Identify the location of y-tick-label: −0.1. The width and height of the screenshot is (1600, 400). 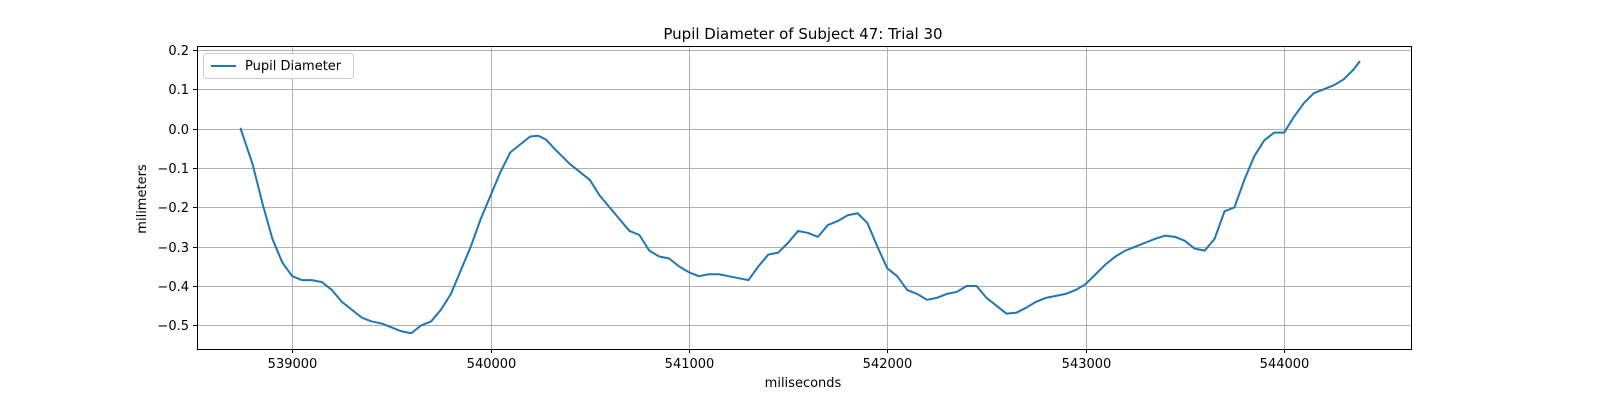
(173, 169).